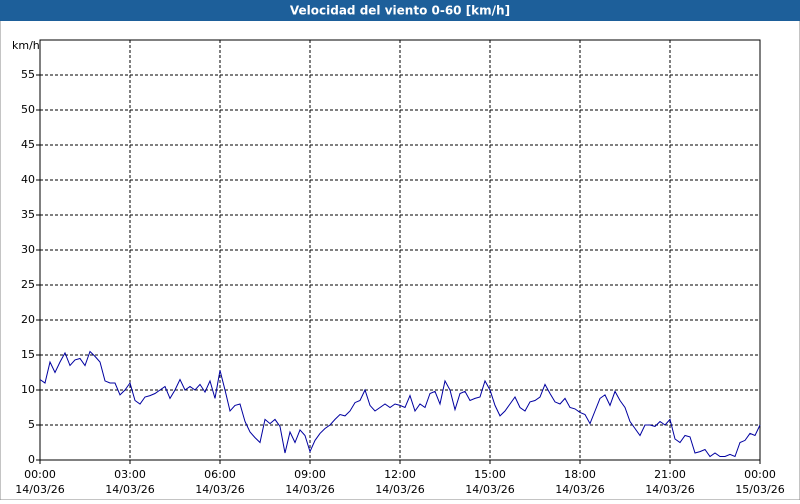  What do you see at coordinates (759, 489) in the screenshot?
I see `x-tick-date: 15/03/26` at bounding box center [759, 489].